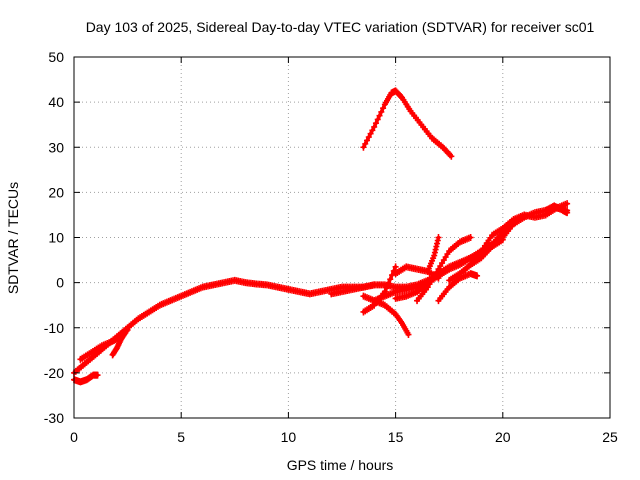 The width and height of the screenshot is (640, 480). What do you see at coordinates (289, 437) in the screenshot?
I see `x-tick-label: 10` at bounding box center [289, 437].